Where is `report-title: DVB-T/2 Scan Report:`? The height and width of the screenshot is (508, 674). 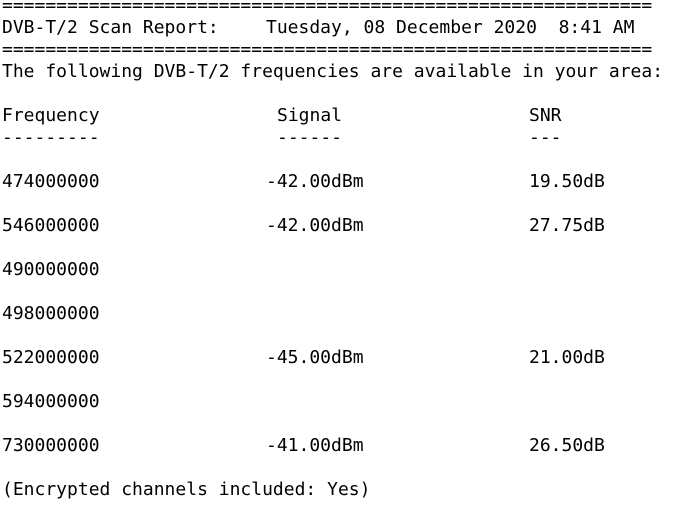 report-title: DVB-T/2 Scan Report: is located at coordinates (110, 27).